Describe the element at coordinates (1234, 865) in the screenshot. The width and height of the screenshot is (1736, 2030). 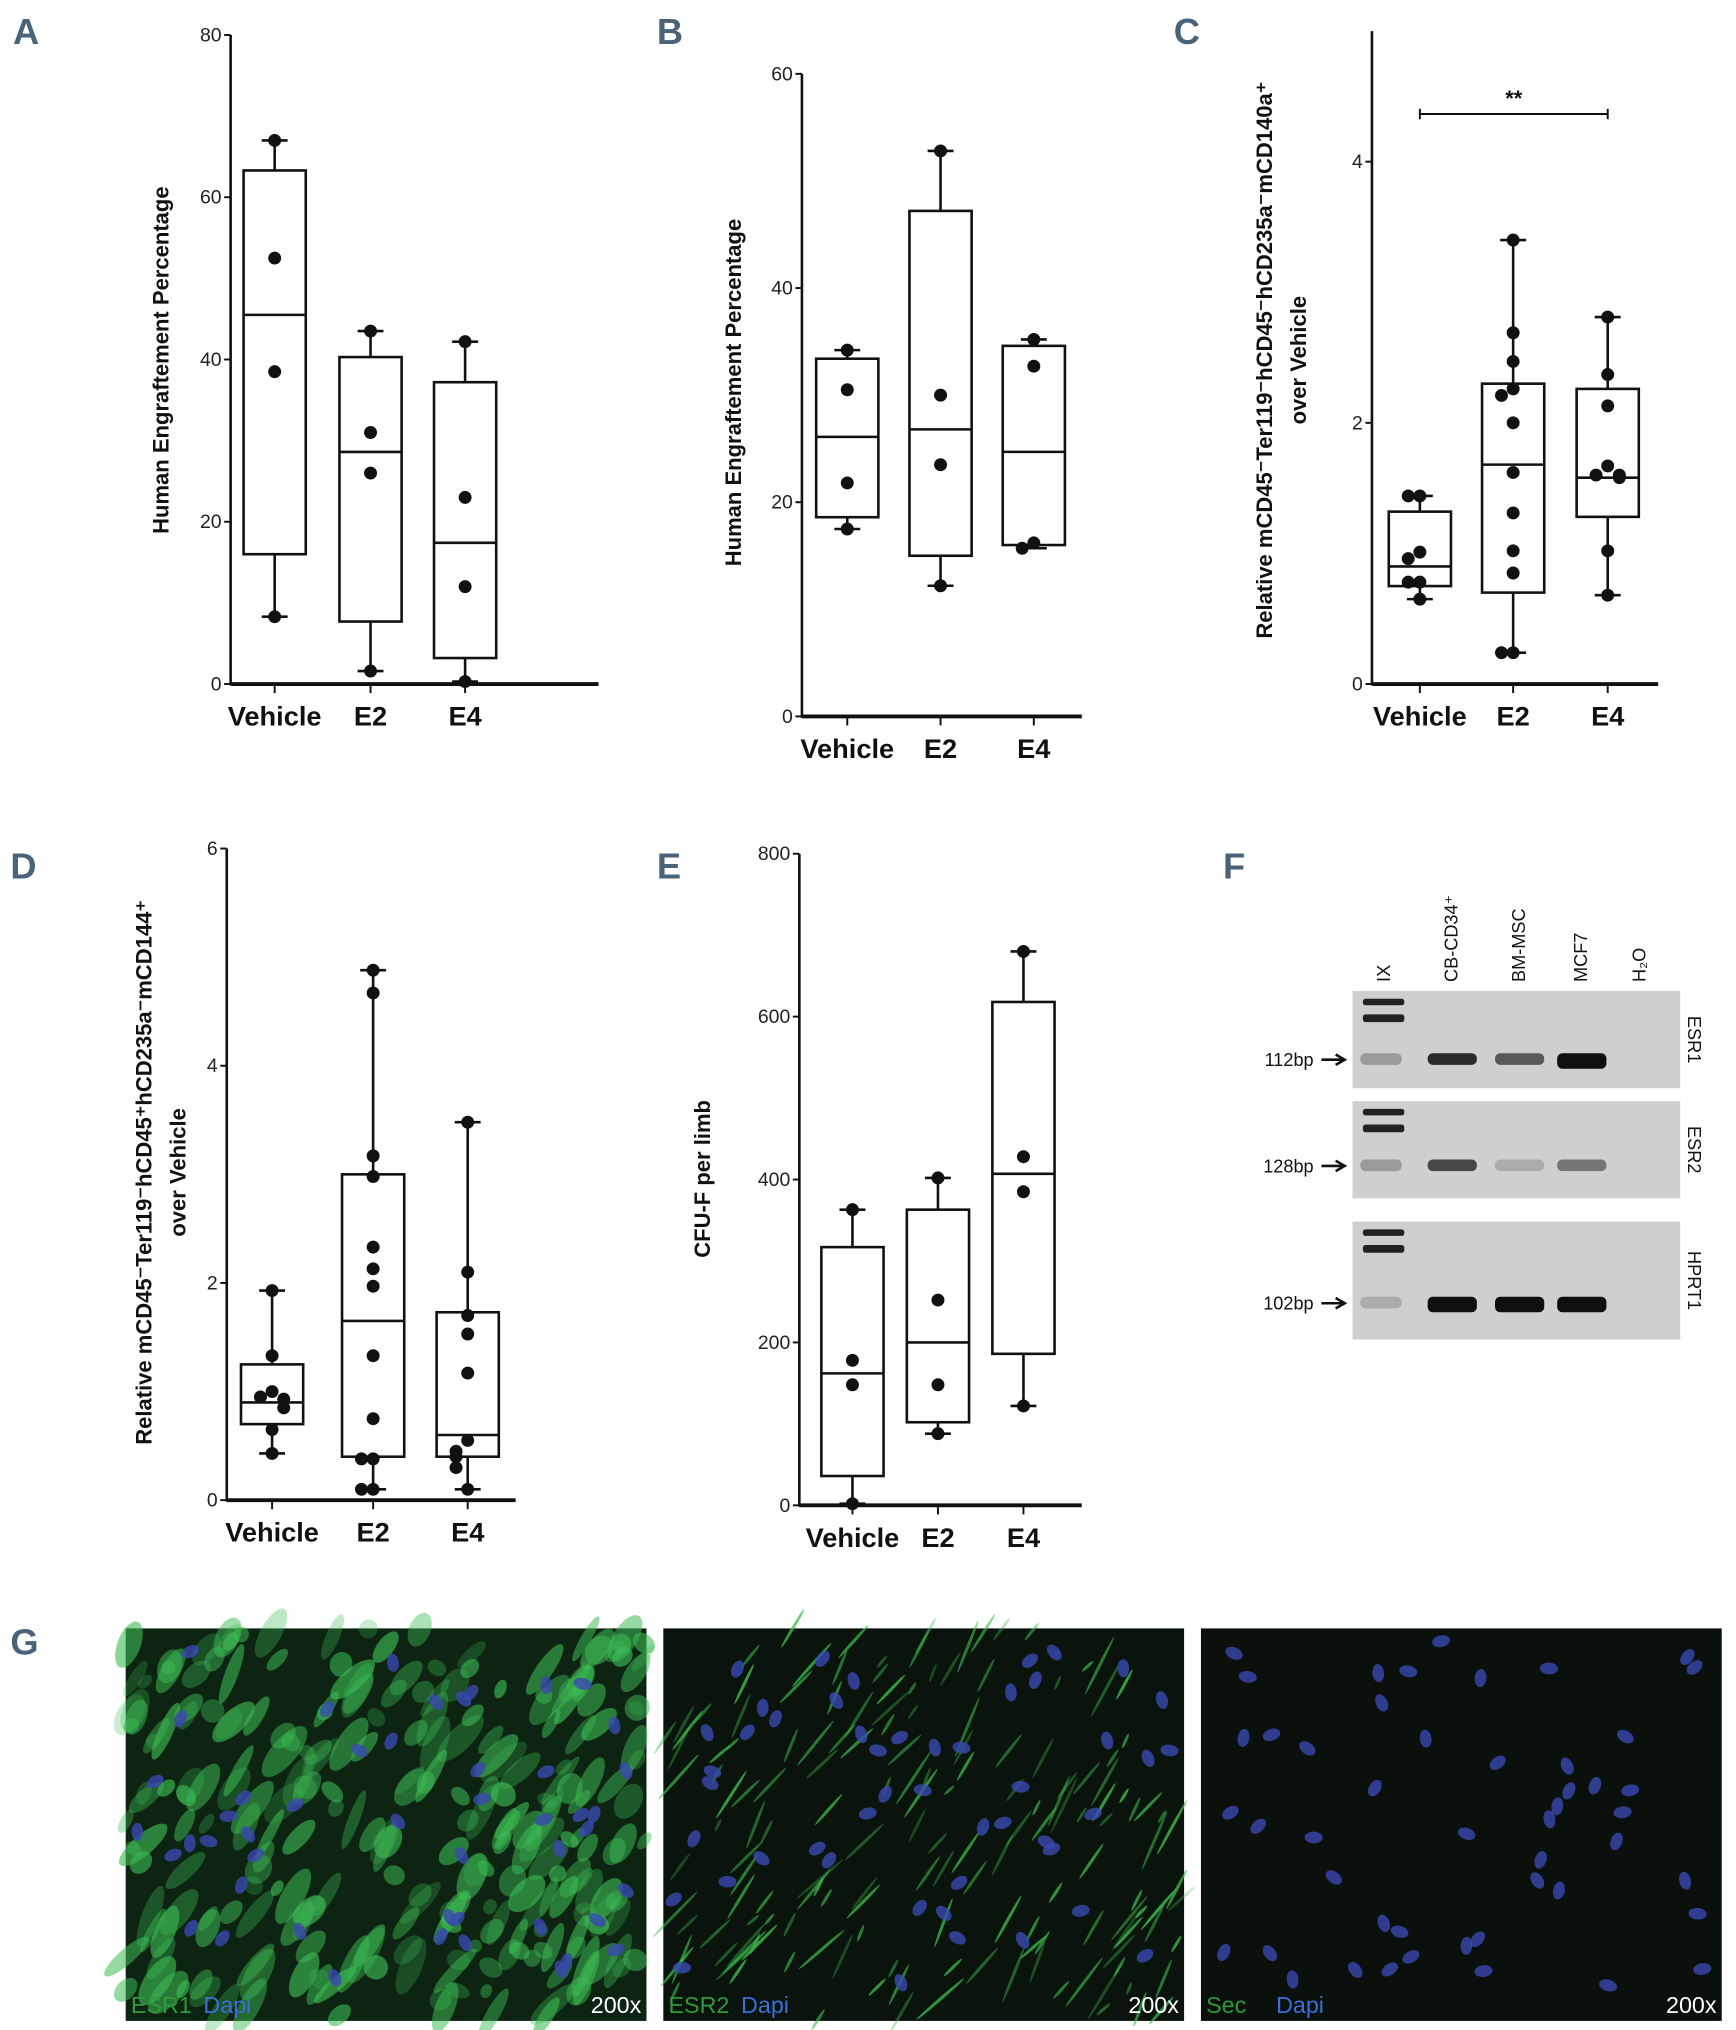
I see `panel-label-f: F` at that location.